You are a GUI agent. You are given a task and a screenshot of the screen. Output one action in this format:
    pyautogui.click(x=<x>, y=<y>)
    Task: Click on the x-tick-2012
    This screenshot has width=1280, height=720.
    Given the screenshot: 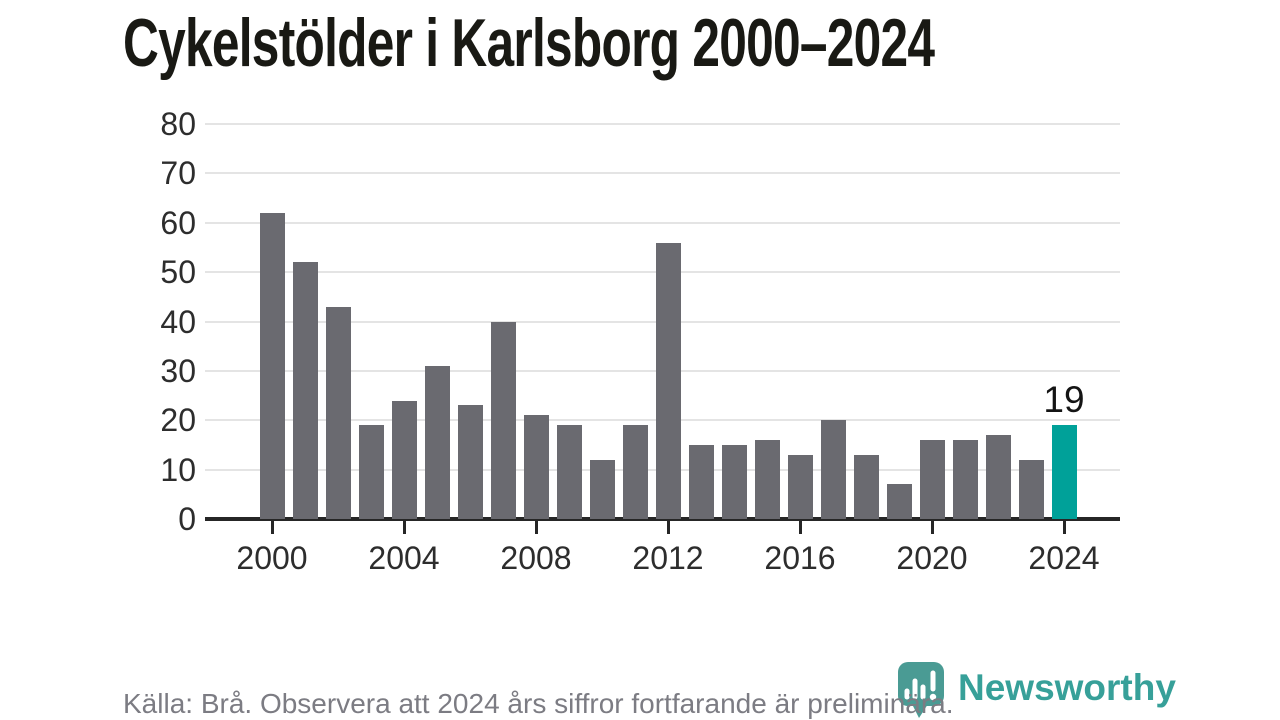 What is the action you would take?
    pyautogui.click(x=668, y=527)
    